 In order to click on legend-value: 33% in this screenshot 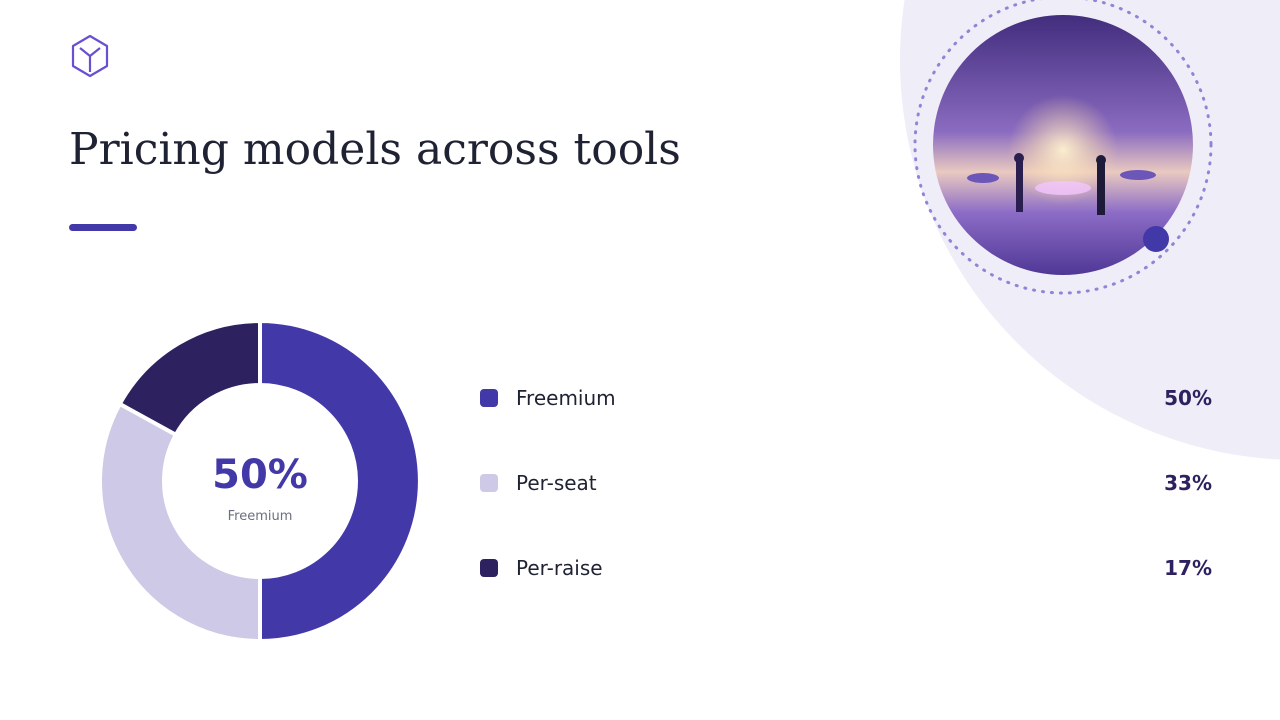, I will do `click(1188, 483)`.